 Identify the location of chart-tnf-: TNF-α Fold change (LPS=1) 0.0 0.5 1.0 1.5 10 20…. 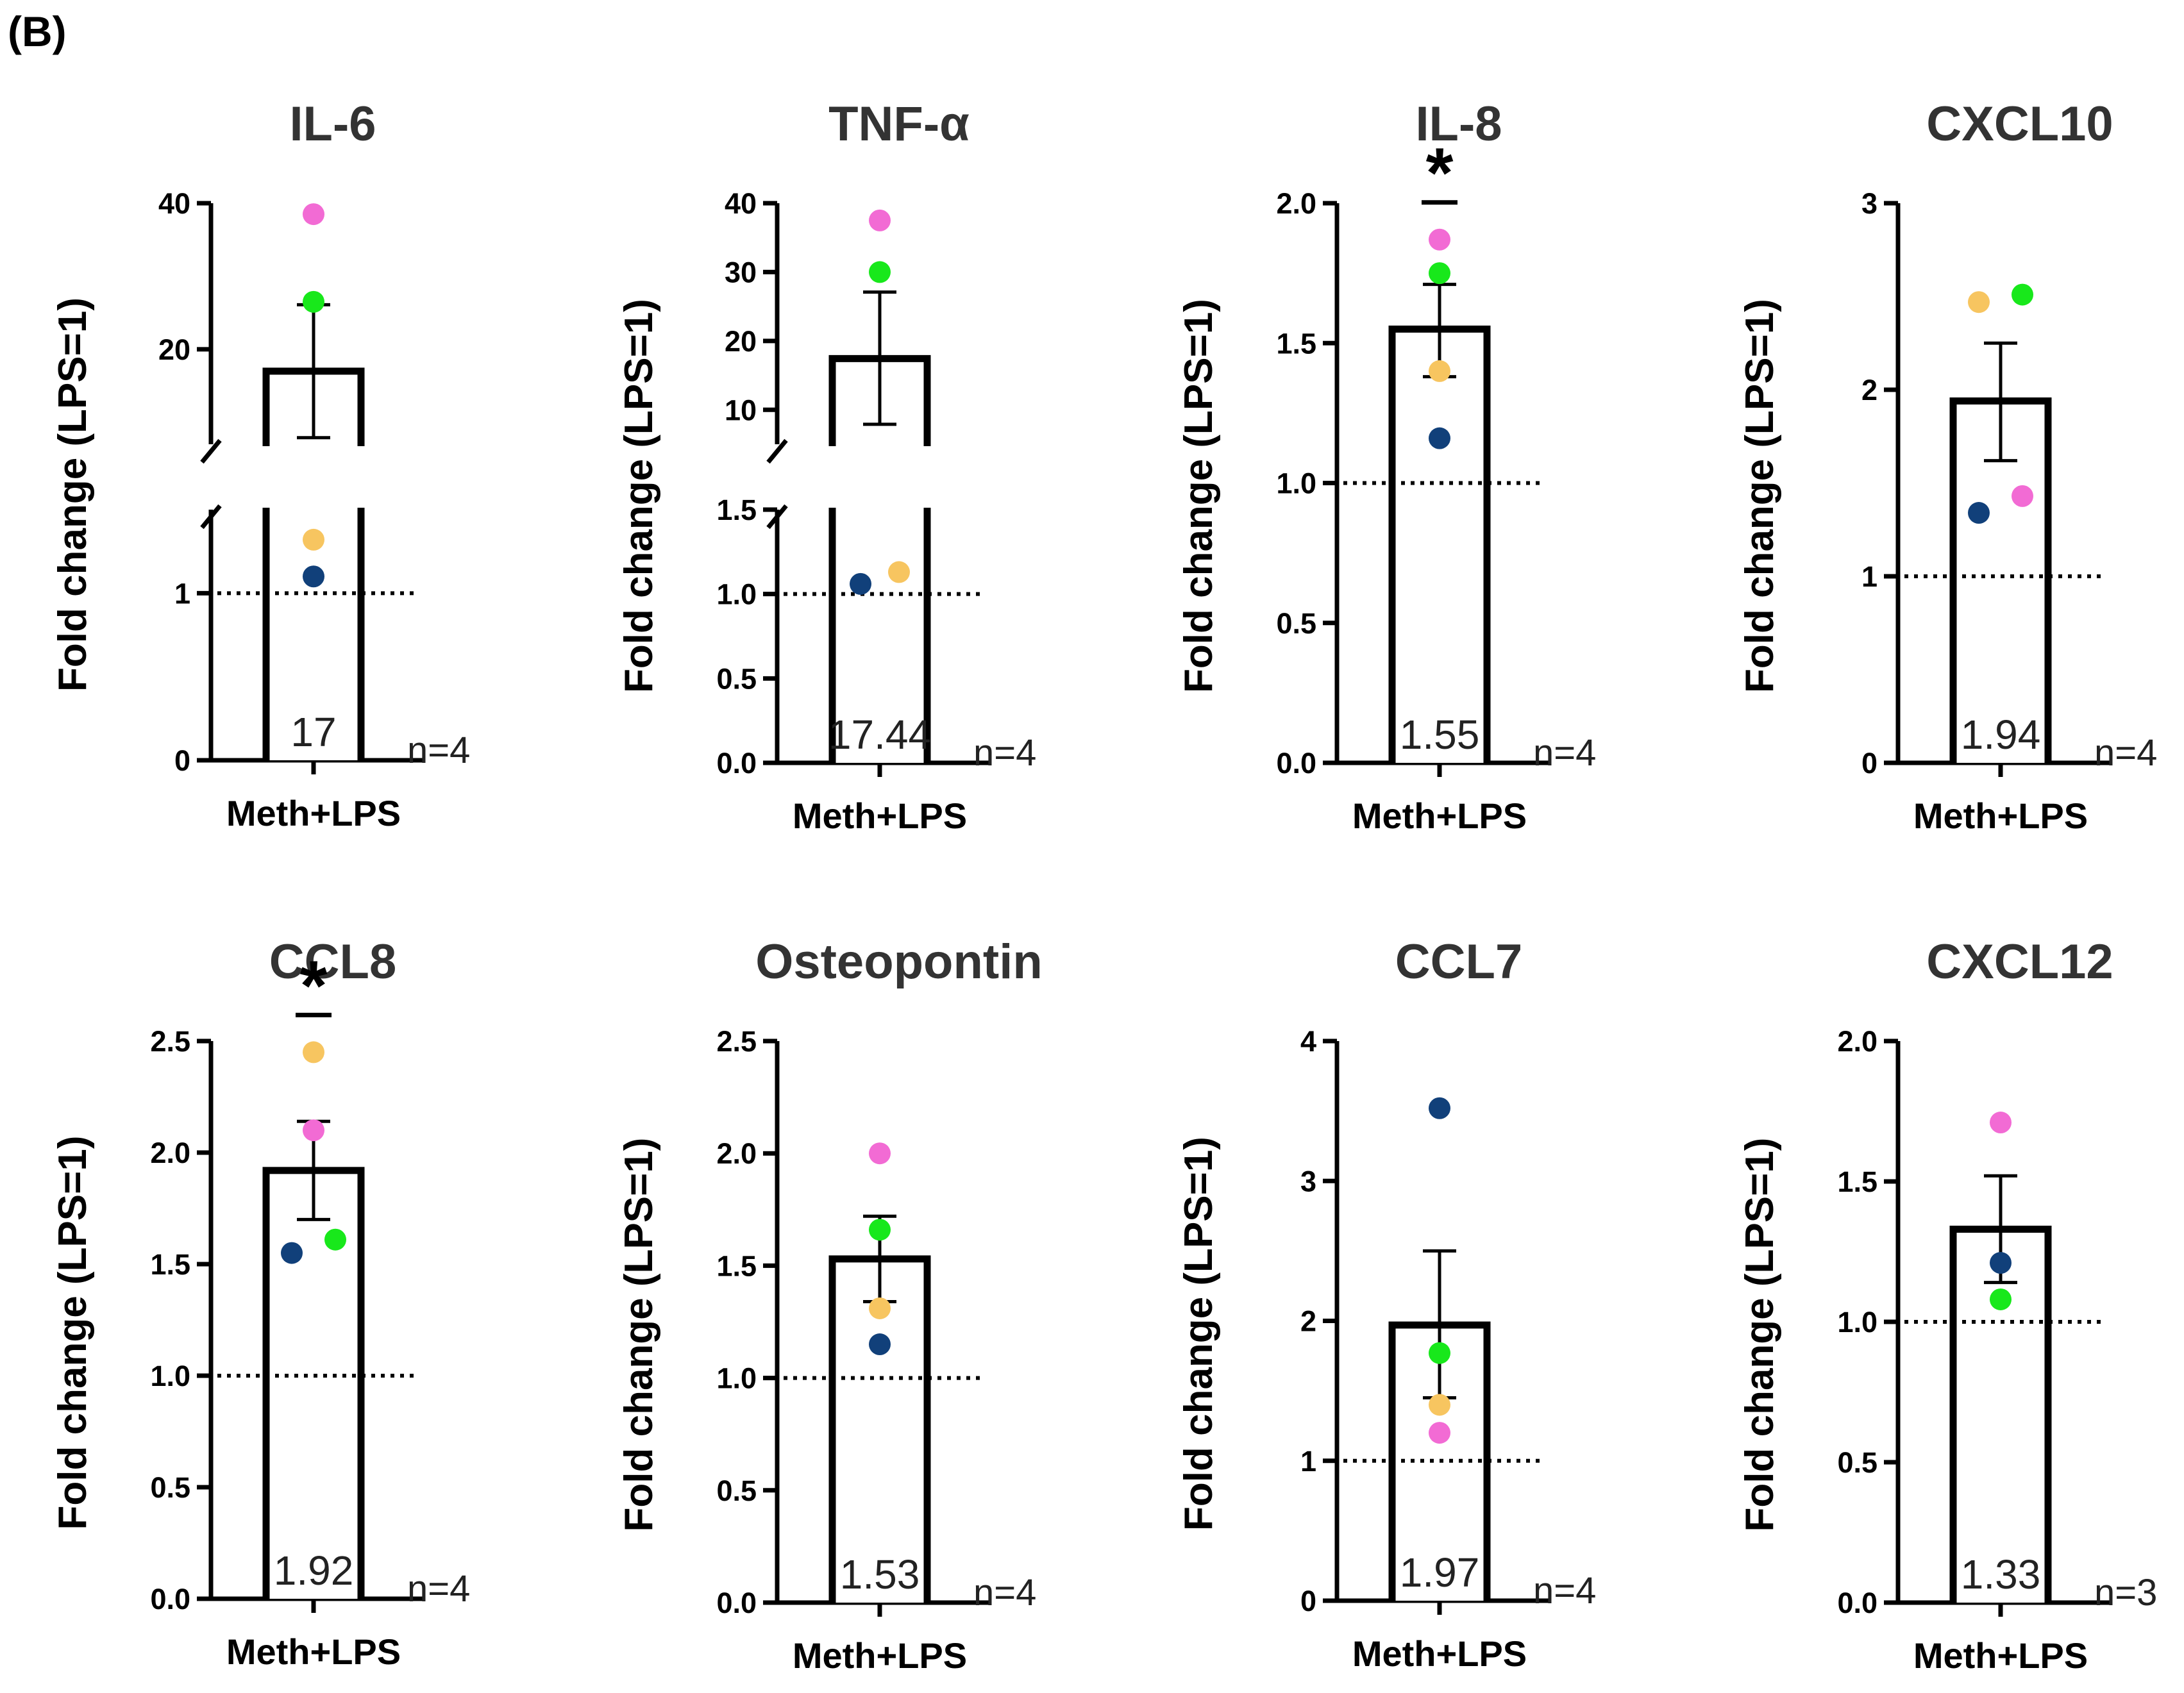
(826, 466).